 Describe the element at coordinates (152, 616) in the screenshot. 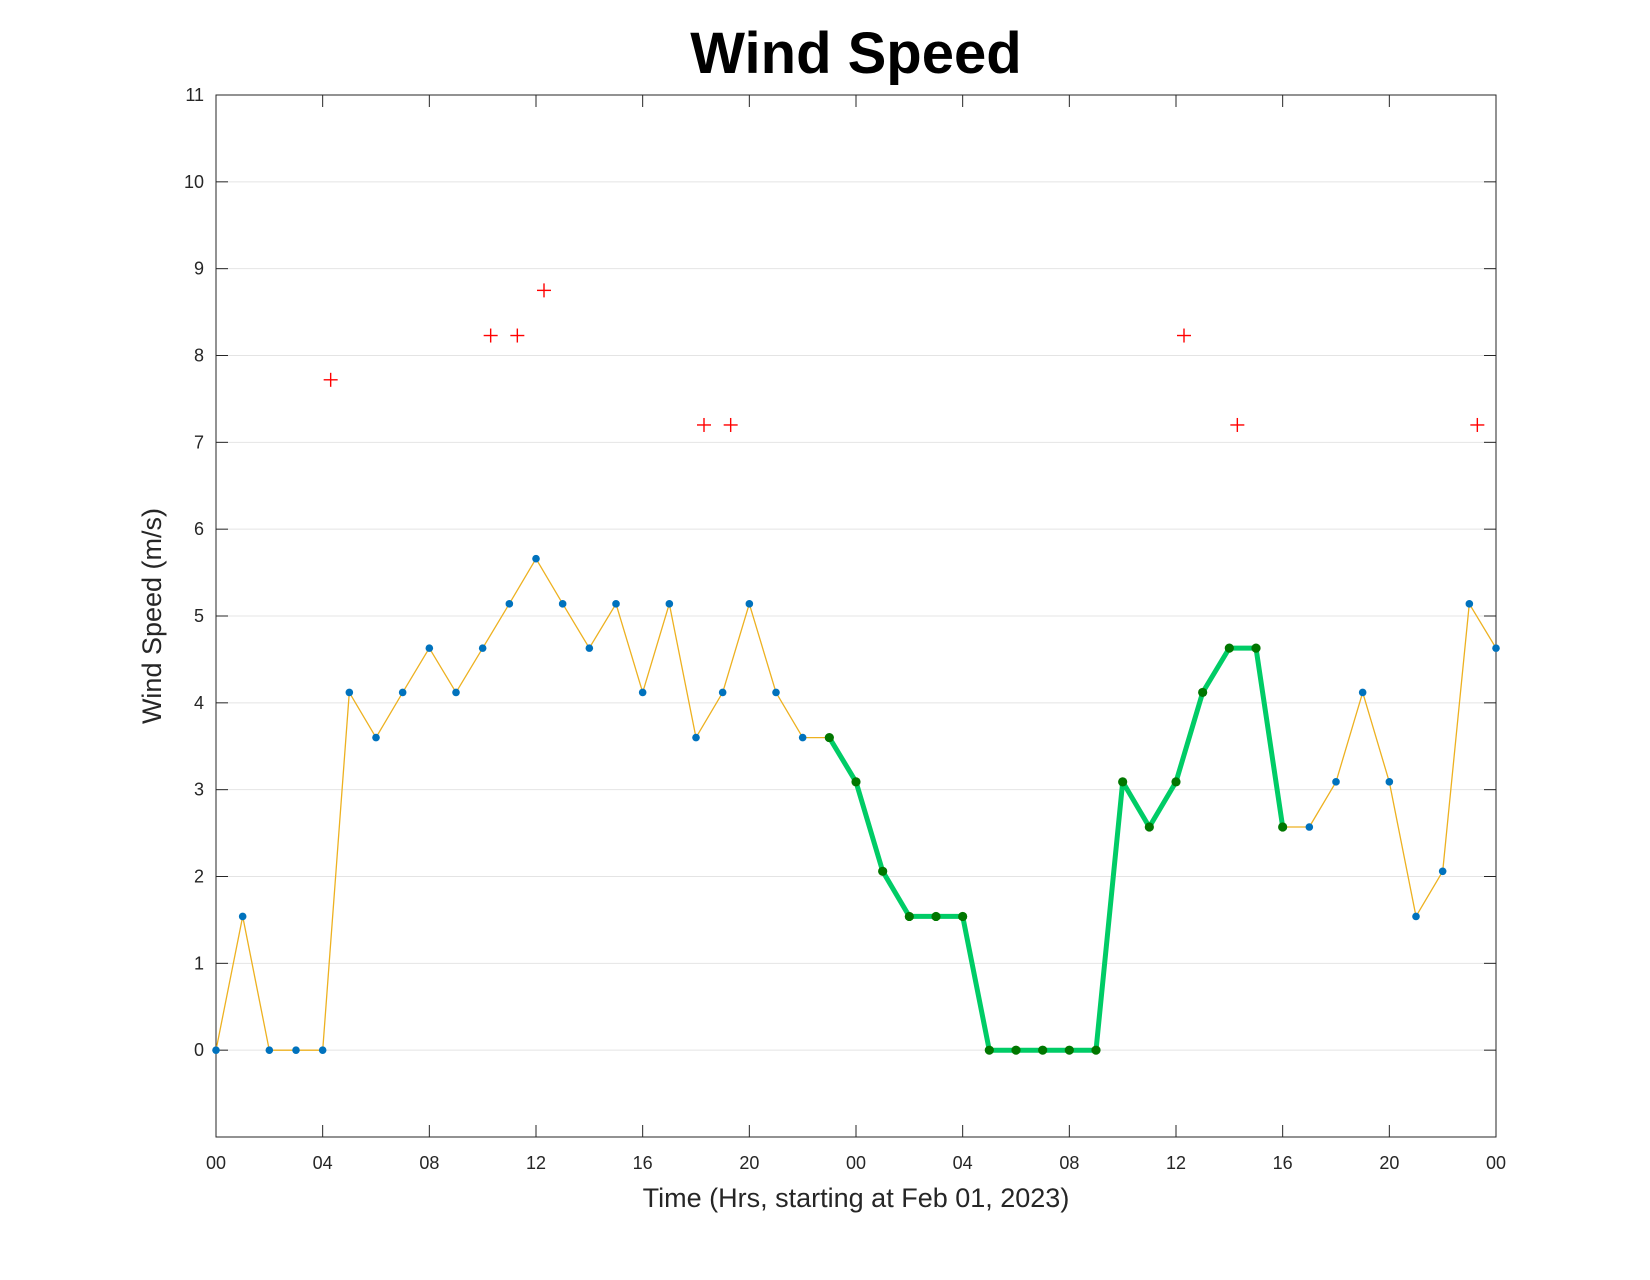

I see `y-axis-label: Wind Speed (m/s)` at that location.